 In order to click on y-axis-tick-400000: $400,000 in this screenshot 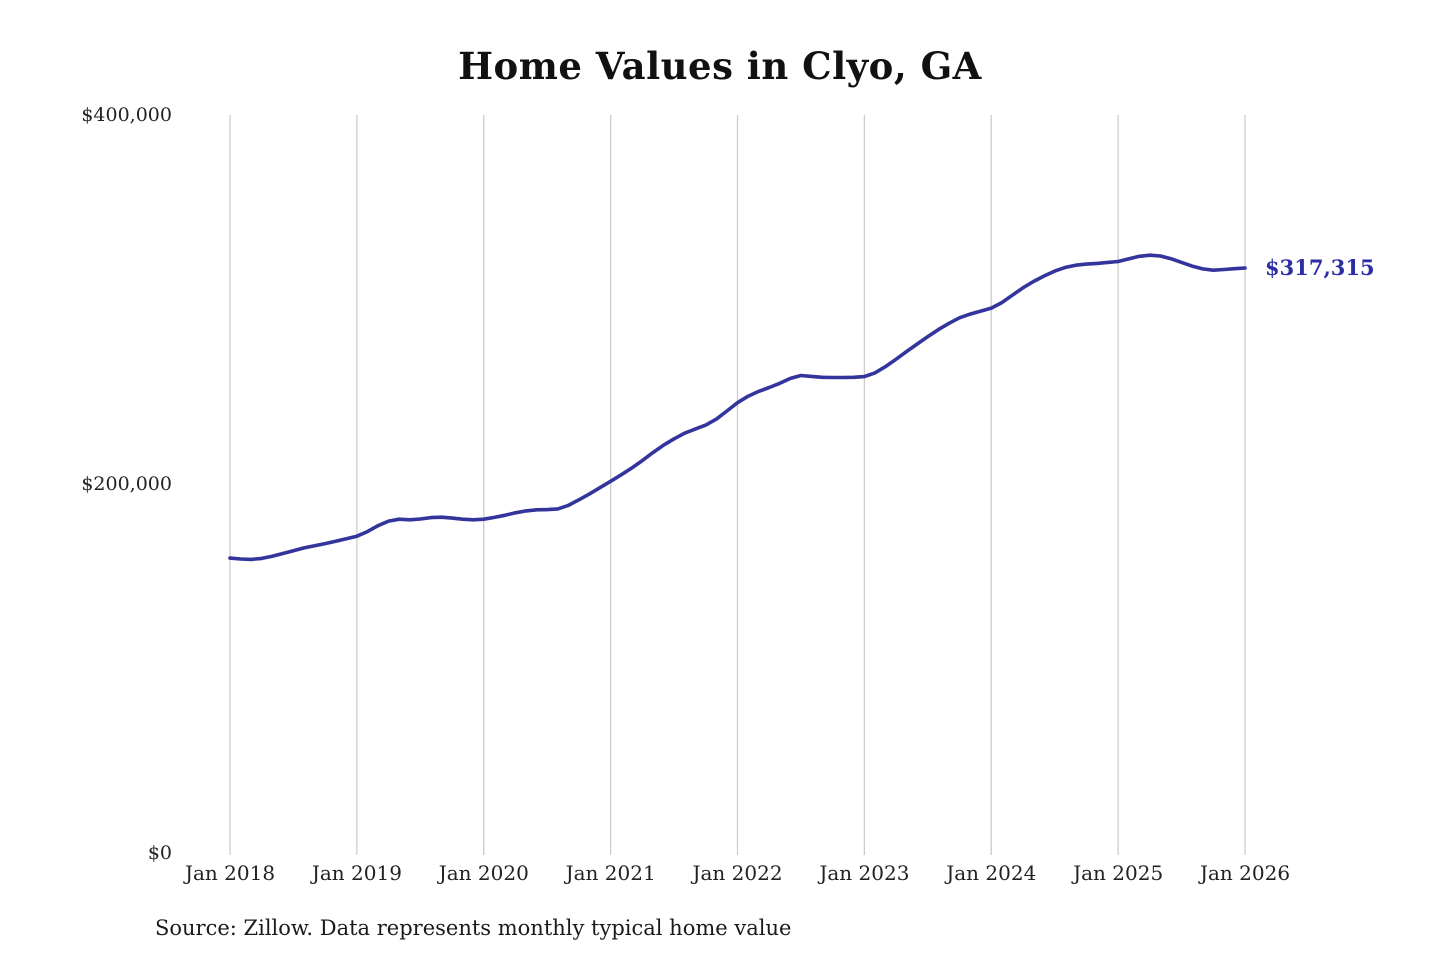, I will do `click(126, 115)`.